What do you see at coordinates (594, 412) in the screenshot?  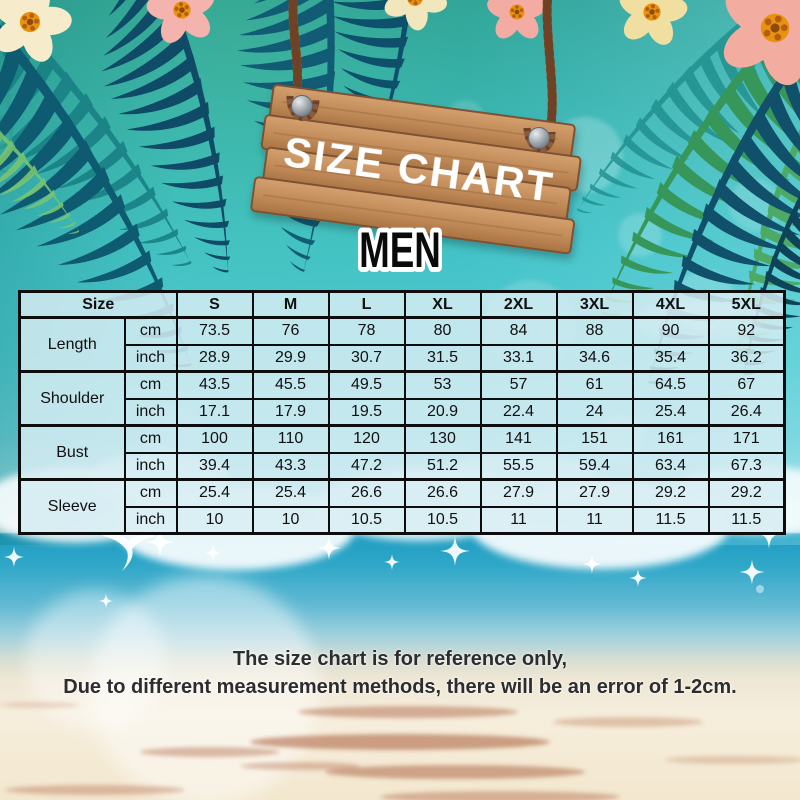 I see `table-cell: 24` at bounding box center [594, 412].